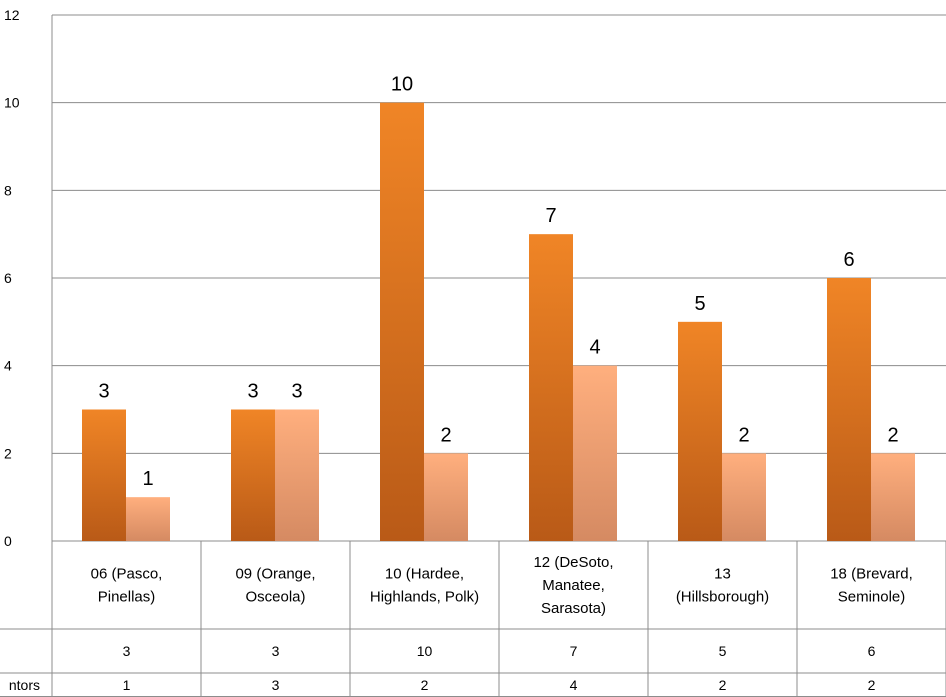  I want to click on y-tick-label: 8, so click(8, 190).